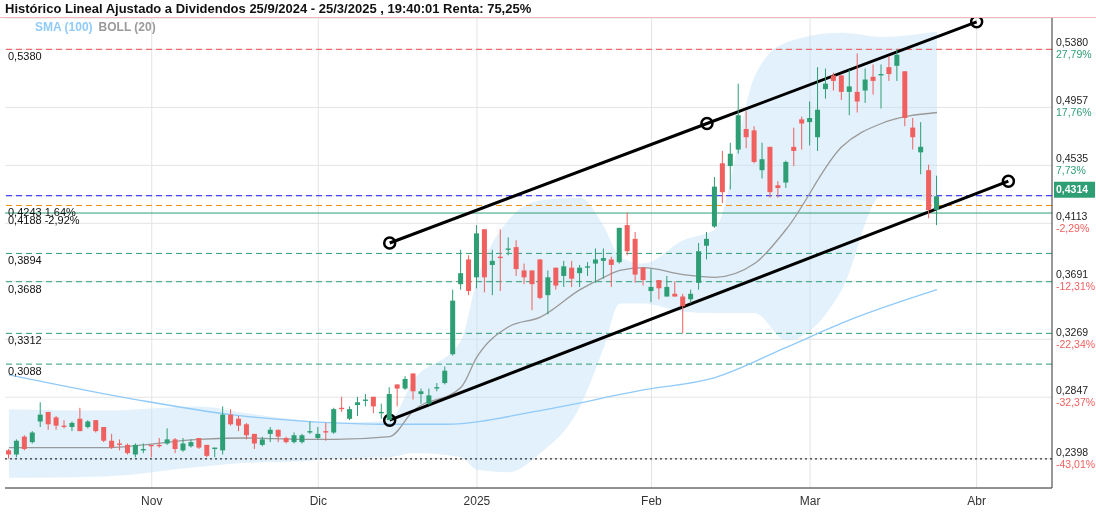 The height and width of the screenshot is (512, 1096). What do you see at coordinates (1072, 451) in the screenshot?
I see `y-tick-label: 0,2398` at bounding box center [1072, 451].